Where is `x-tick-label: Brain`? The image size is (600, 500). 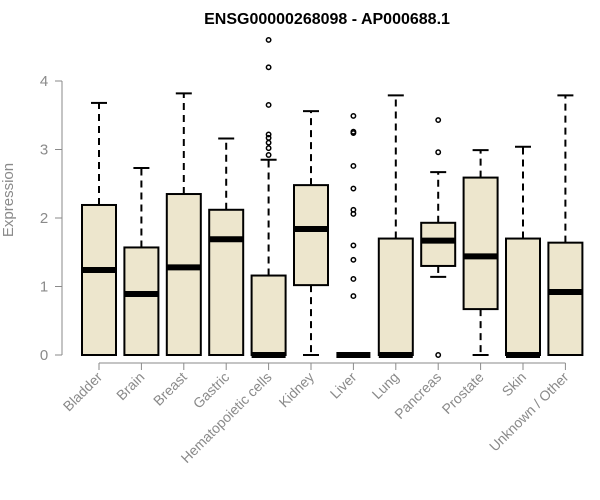
x-tick-label: Brain is located at coordinates (130, 386).